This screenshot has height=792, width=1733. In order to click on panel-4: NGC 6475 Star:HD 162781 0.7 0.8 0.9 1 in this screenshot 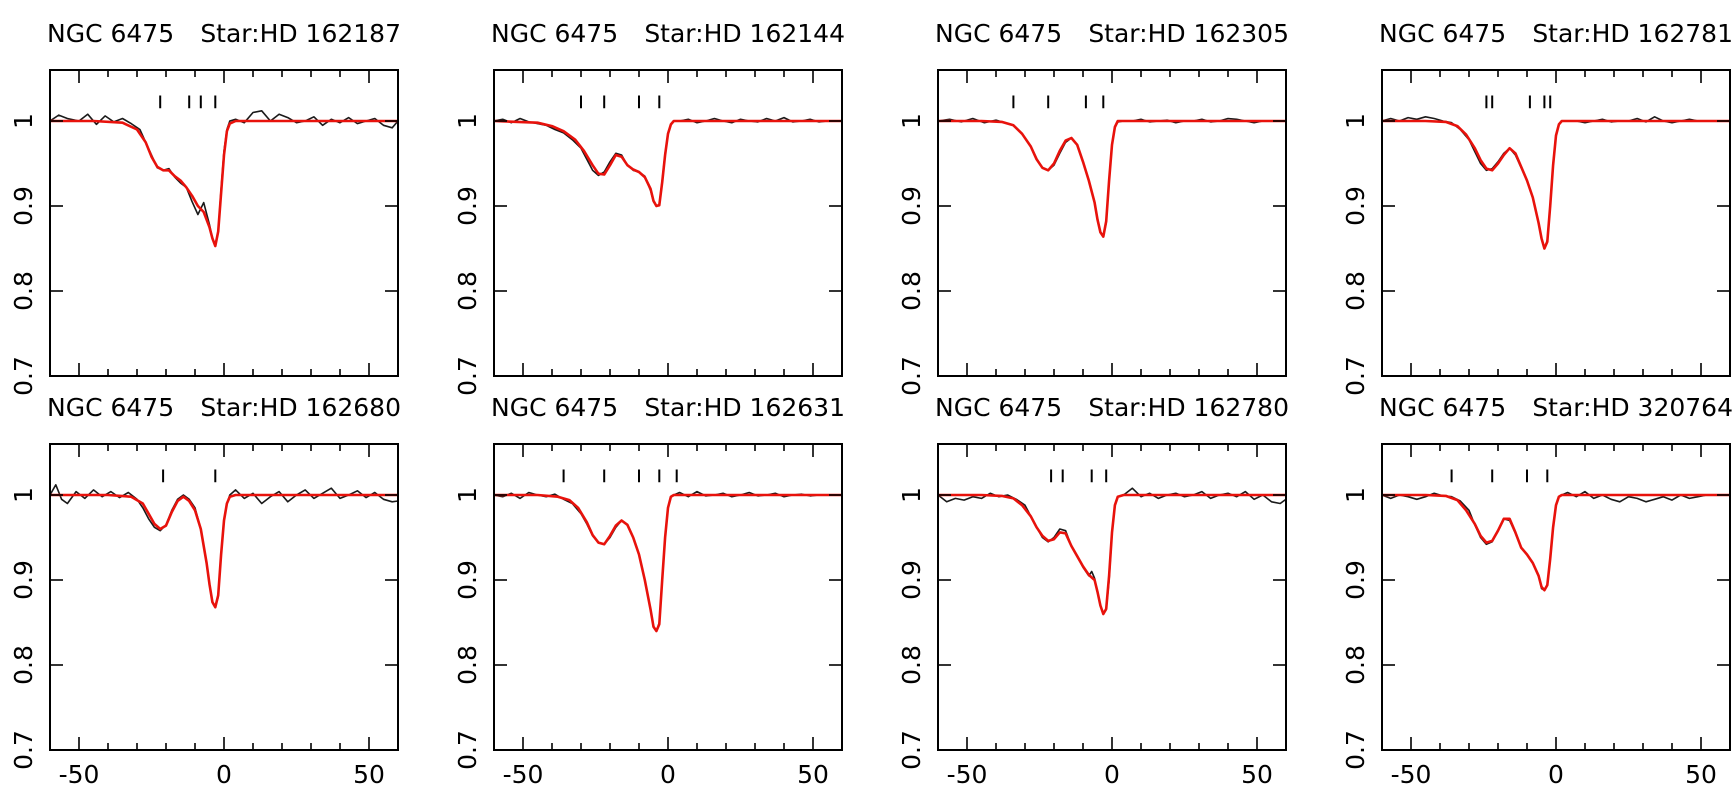, I will do `click(1537, 207)`.